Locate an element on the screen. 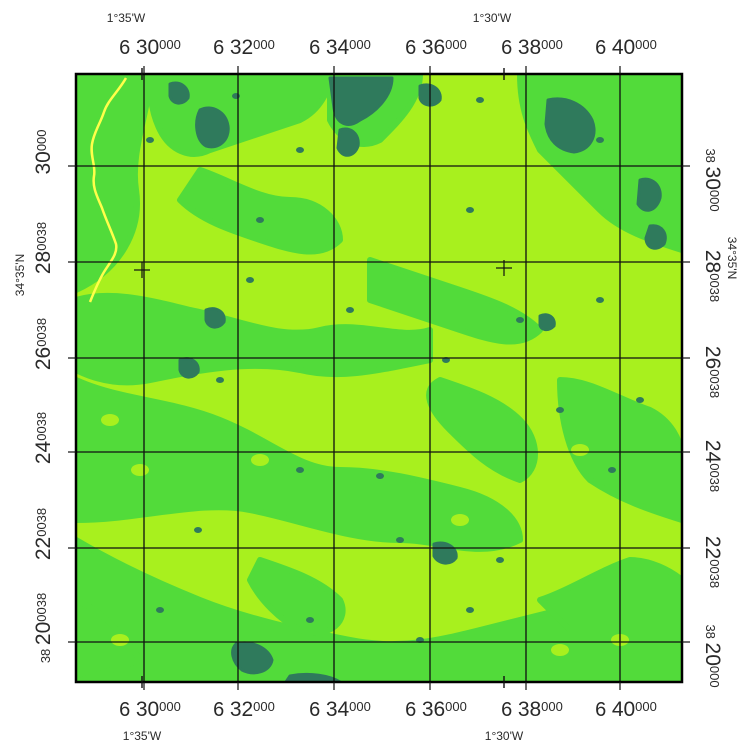  lon-label-top-right: 1°30'W is located at coordinates (492, 18).